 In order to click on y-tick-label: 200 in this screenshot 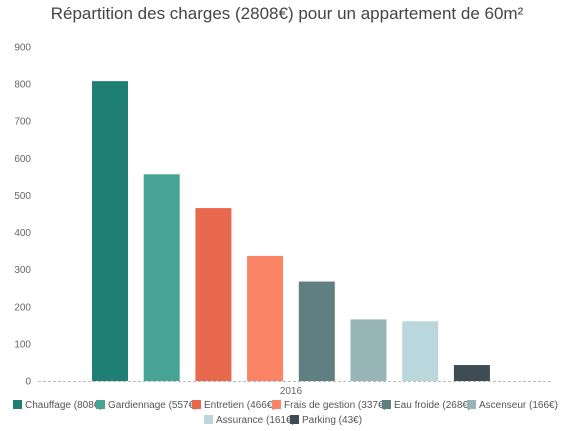, I will do `click(22, 307)`.